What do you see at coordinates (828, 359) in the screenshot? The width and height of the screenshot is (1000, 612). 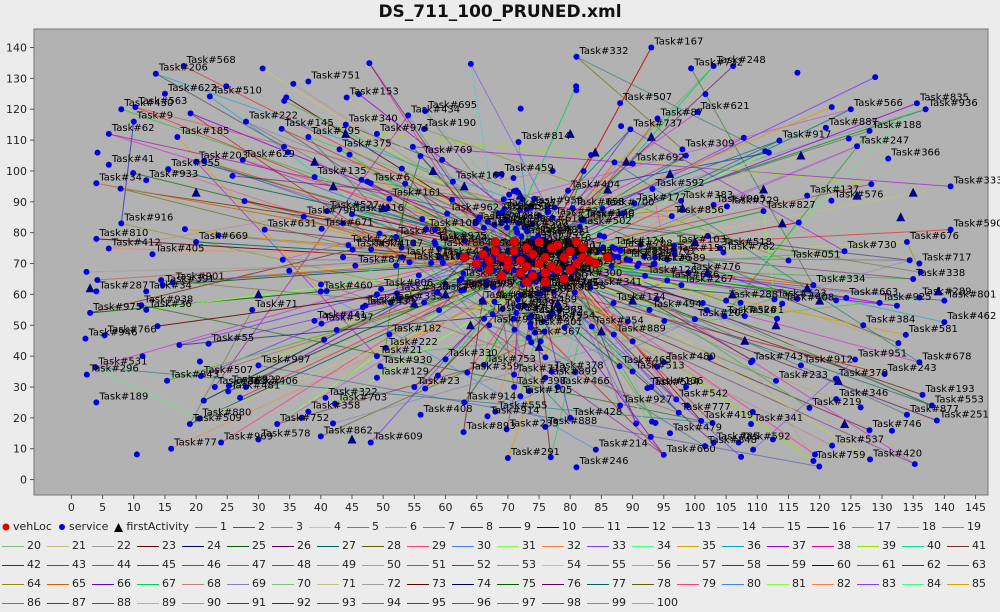 I see `service-label: Task#912` at bounding box center [828, 359].